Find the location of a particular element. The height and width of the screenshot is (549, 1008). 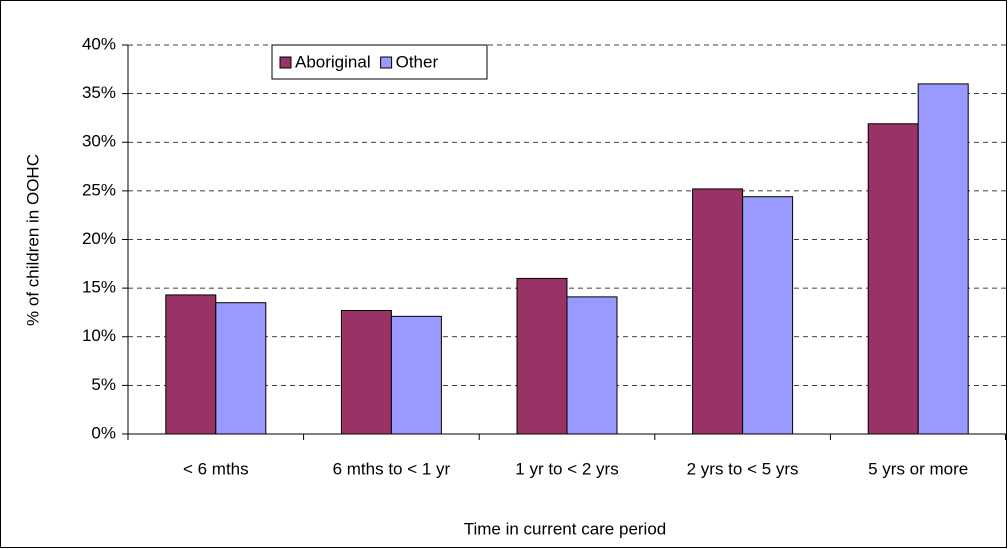

y-tick-label: 15% is located at coordinates (99, 287).